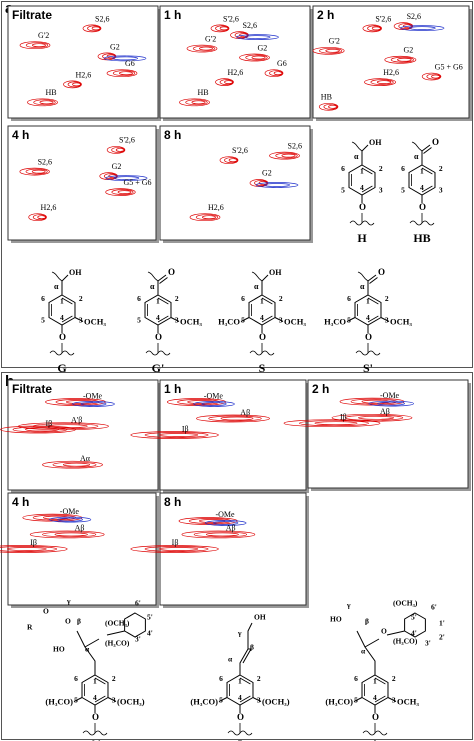 The height and width of the screenshot is (741, 474). I want to click on structure-name: HB, so click(421, 238).